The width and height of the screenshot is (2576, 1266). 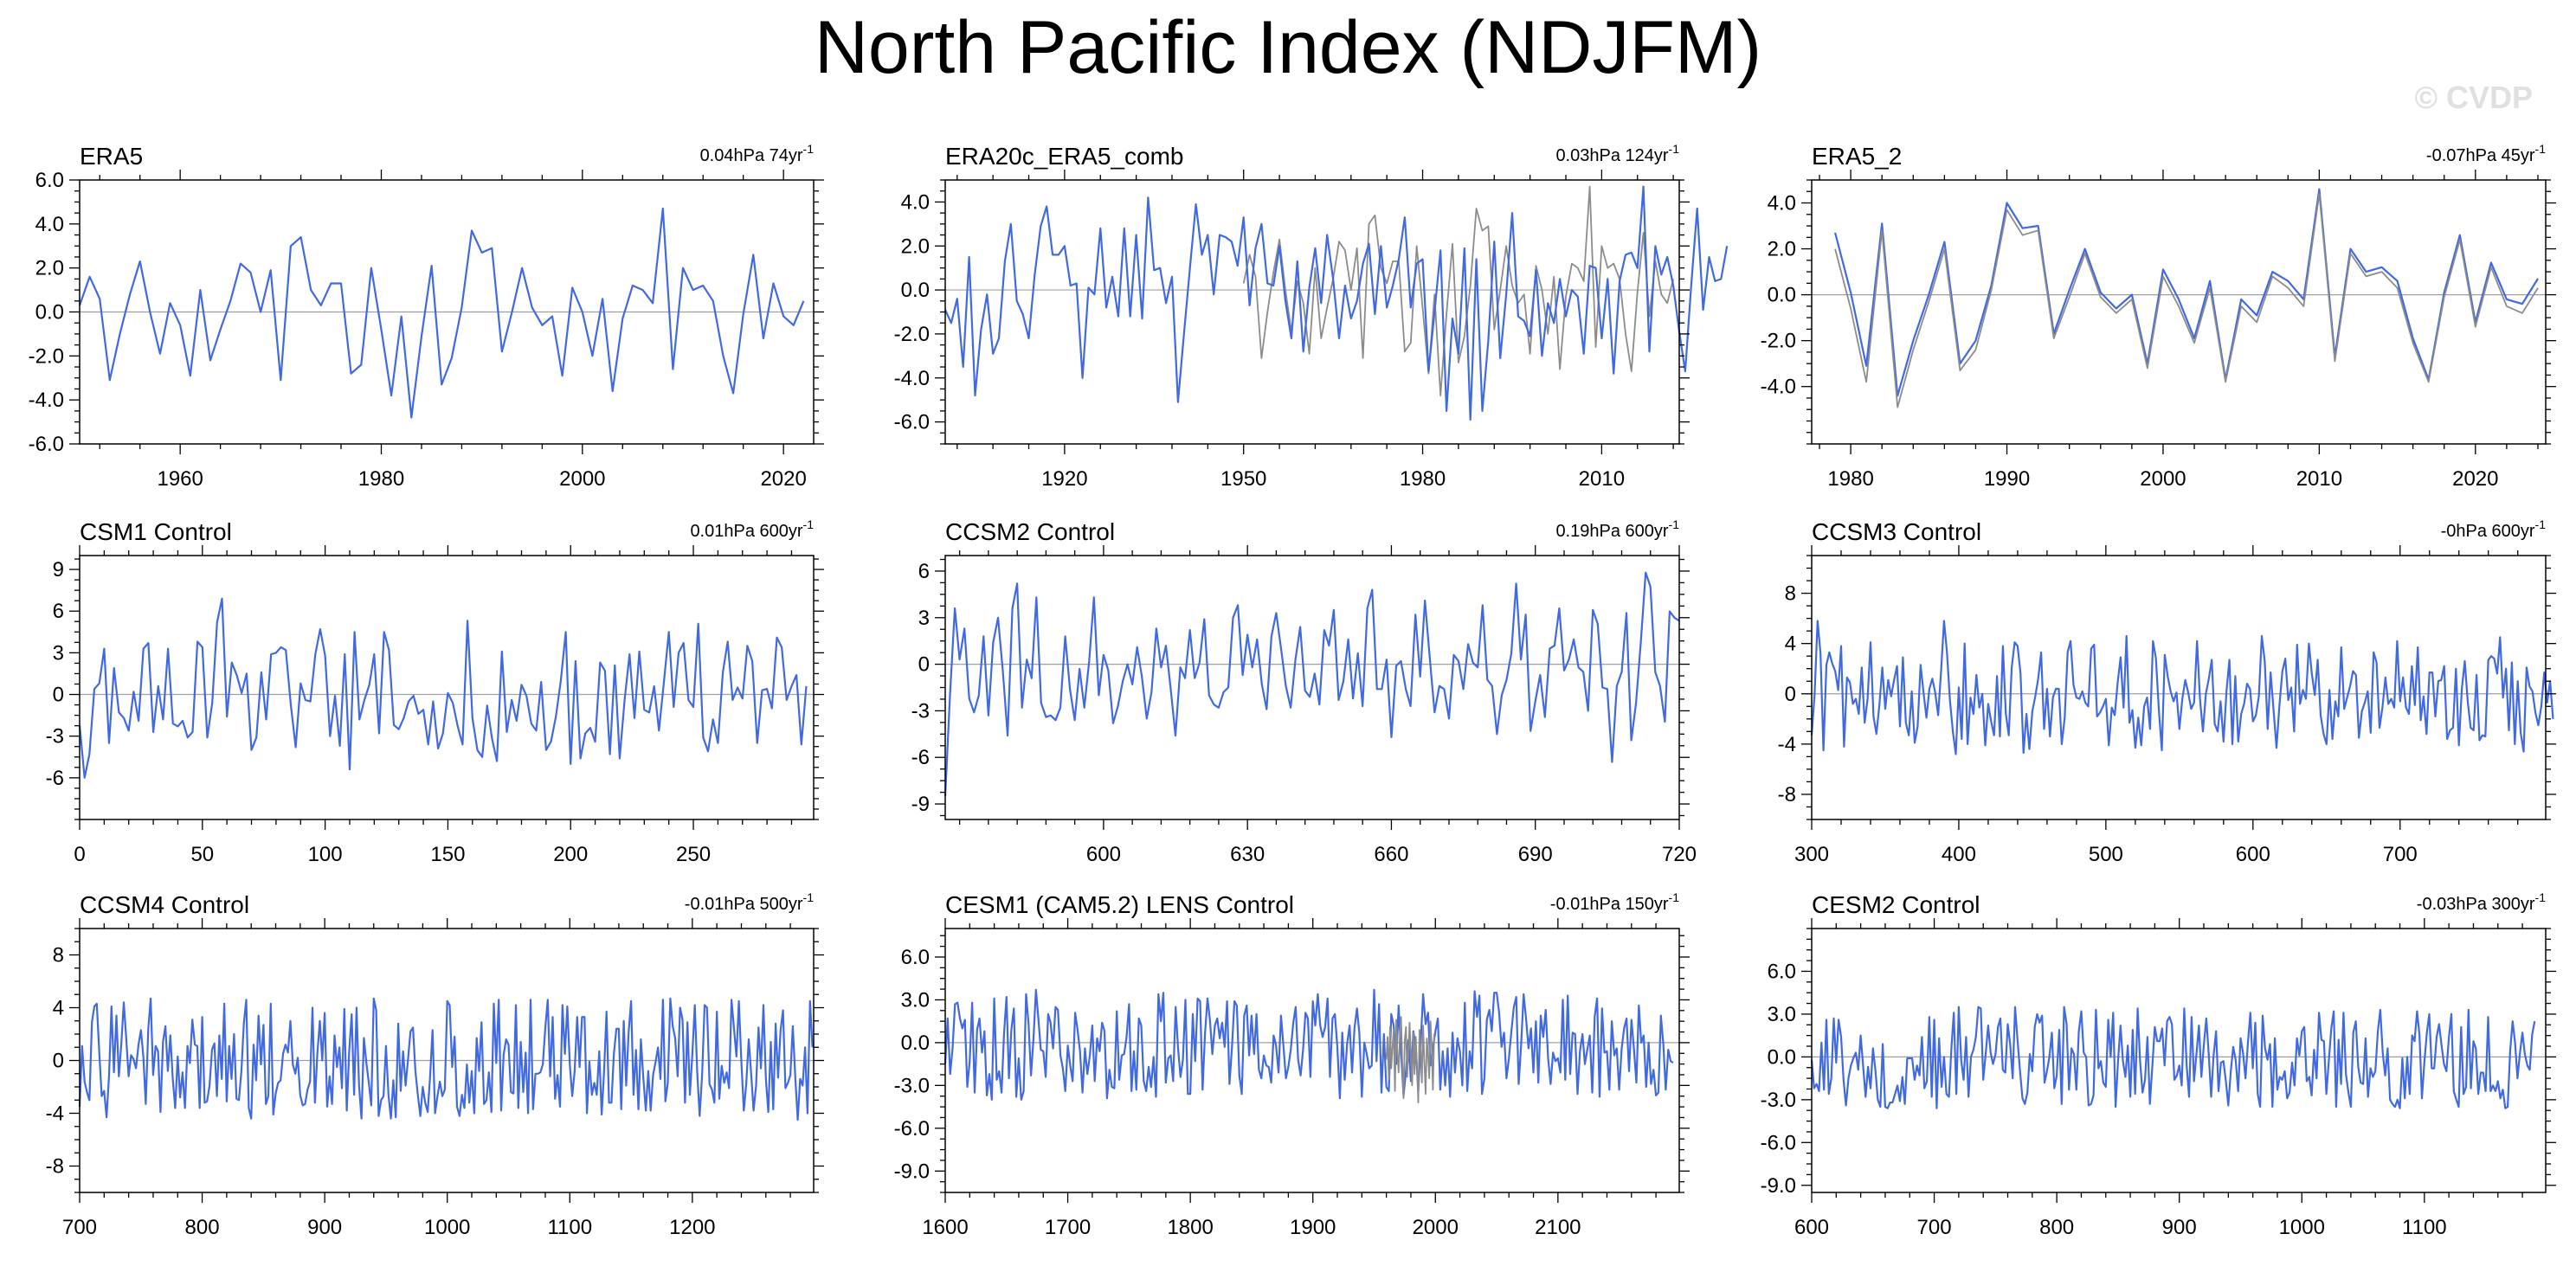 What do you see at coordinates (2494, 529) in the screenshot?
I see `panel-stats: -0hPa 600yr-1` at bounding box center [2494, 529].